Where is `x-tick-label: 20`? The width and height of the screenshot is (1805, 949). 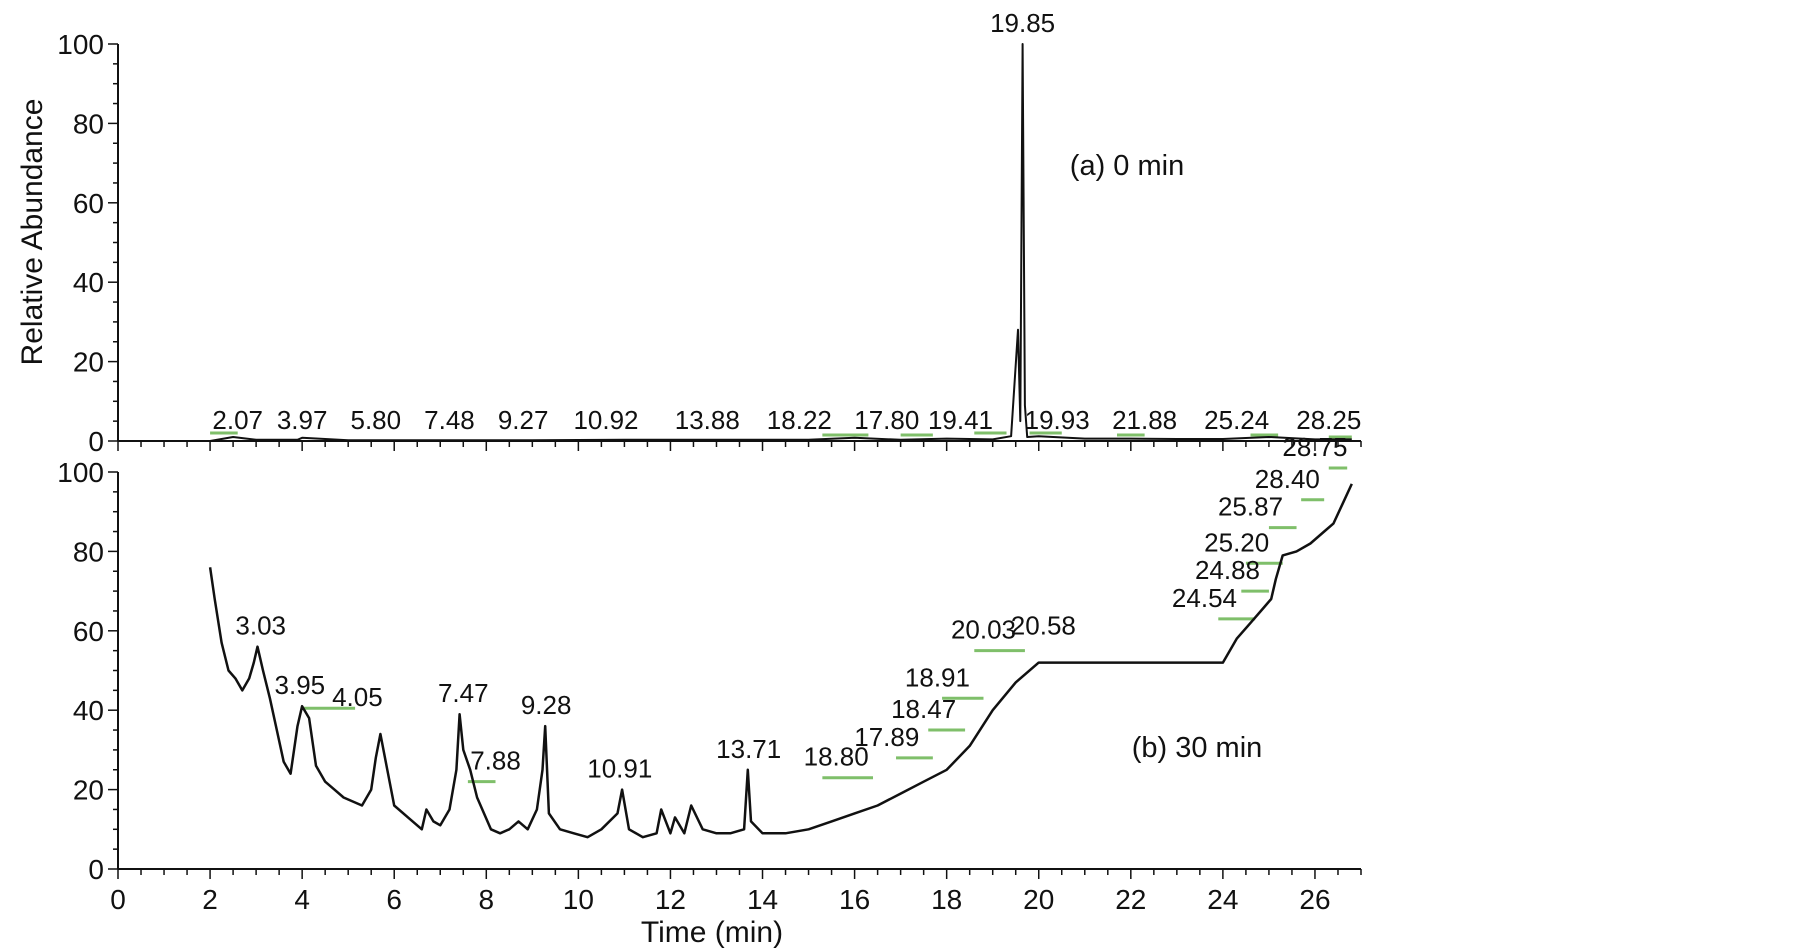 x-tick-label: 20 is located at coordinates (1038, 899).